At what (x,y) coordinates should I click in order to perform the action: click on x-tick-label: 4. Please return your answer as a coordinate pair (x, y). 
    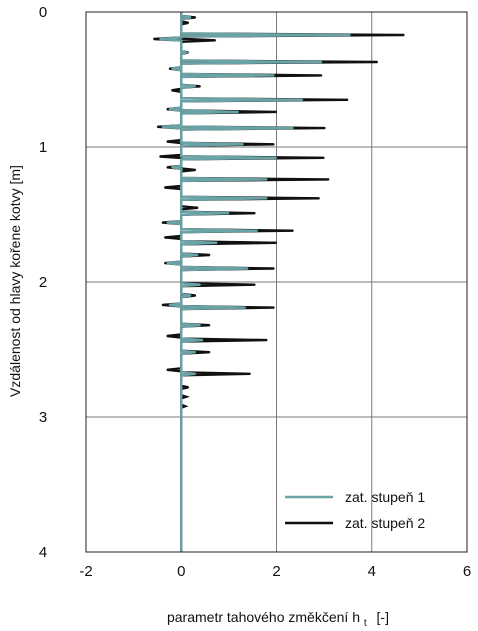
    Looking at the image, I should click on (372, 571).